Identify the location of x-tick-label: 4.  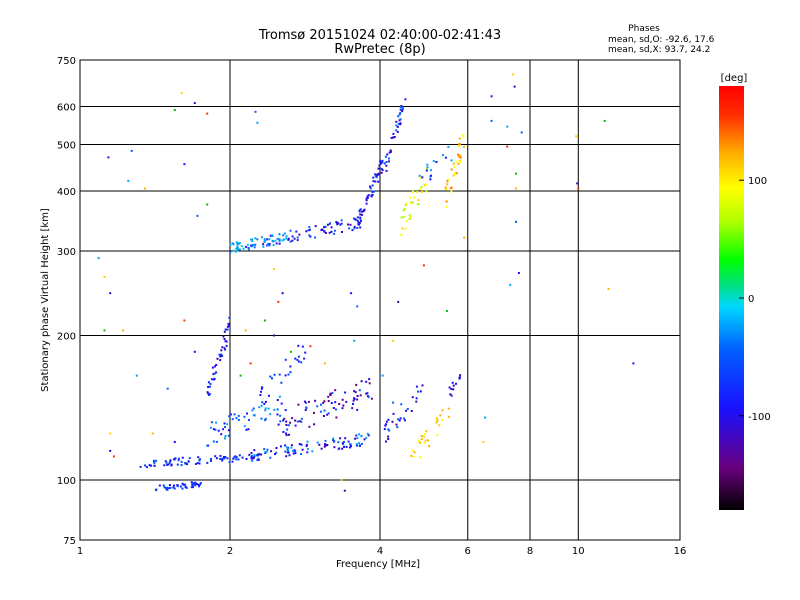
(380, 551).